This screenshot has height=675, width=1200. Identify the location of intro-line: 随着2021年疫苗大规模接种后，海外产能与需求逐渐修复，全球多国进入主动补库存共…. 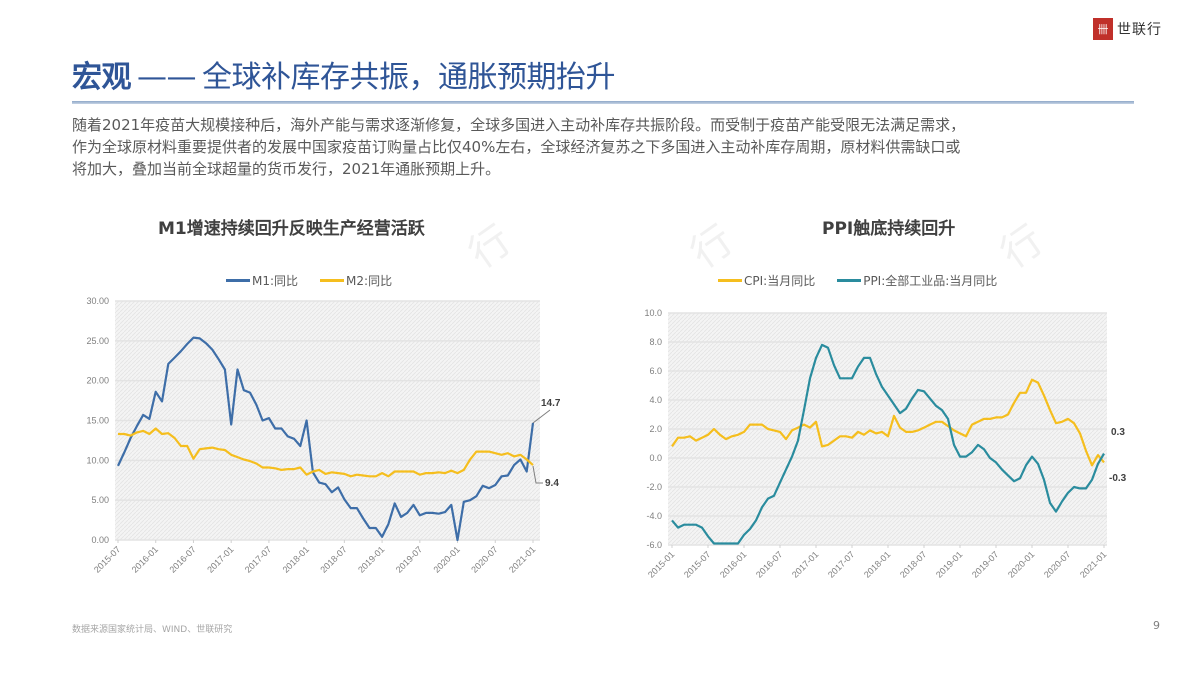
(519, 125).